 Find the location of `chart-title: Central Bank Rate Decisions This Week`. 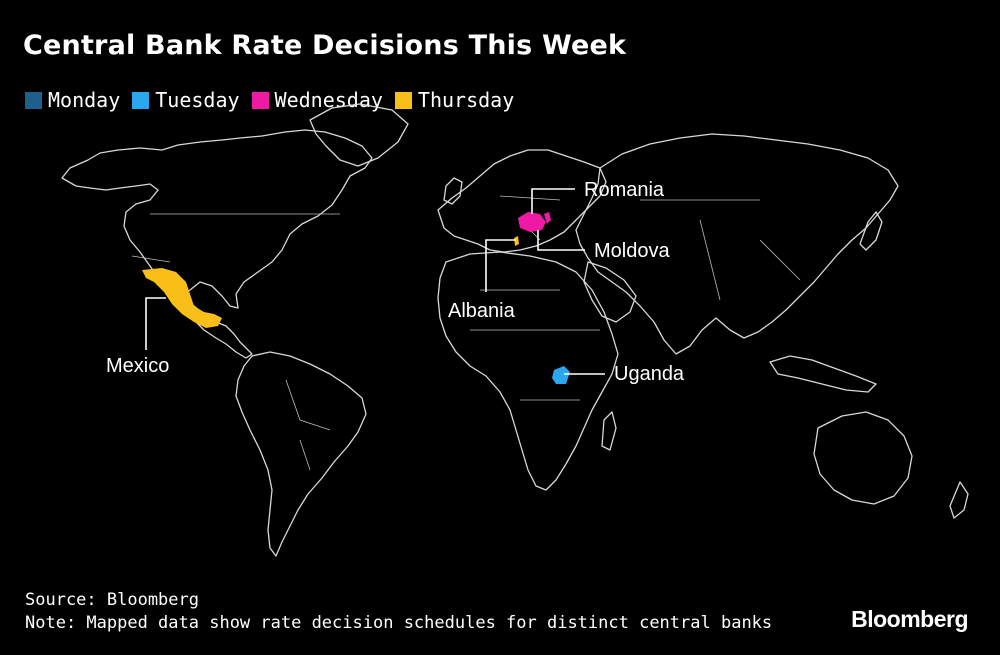

chart-title: Central Bank Rate Decisions This Week is located at coordinates (325, 45).